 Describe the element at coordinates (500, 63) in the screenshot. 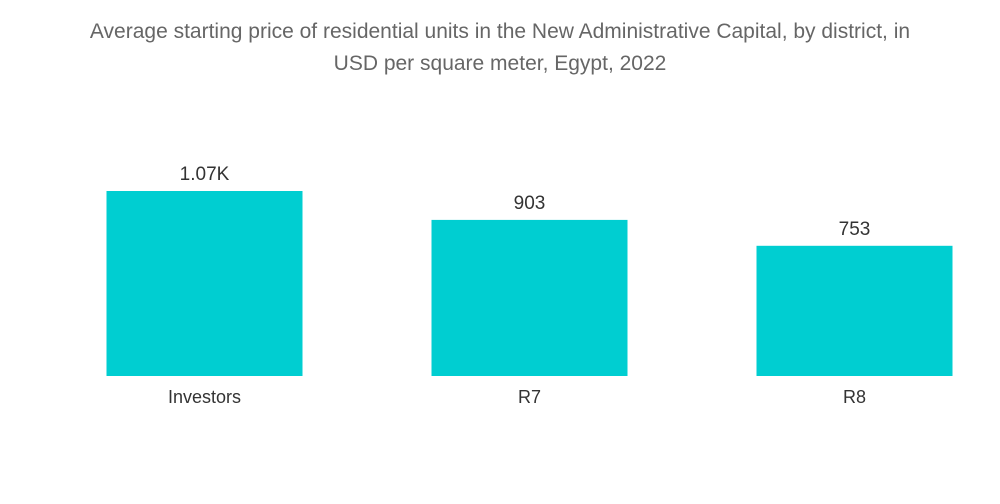

I see `chart-title-line-2: USD per square meter, Egypt, 2022` at that location.